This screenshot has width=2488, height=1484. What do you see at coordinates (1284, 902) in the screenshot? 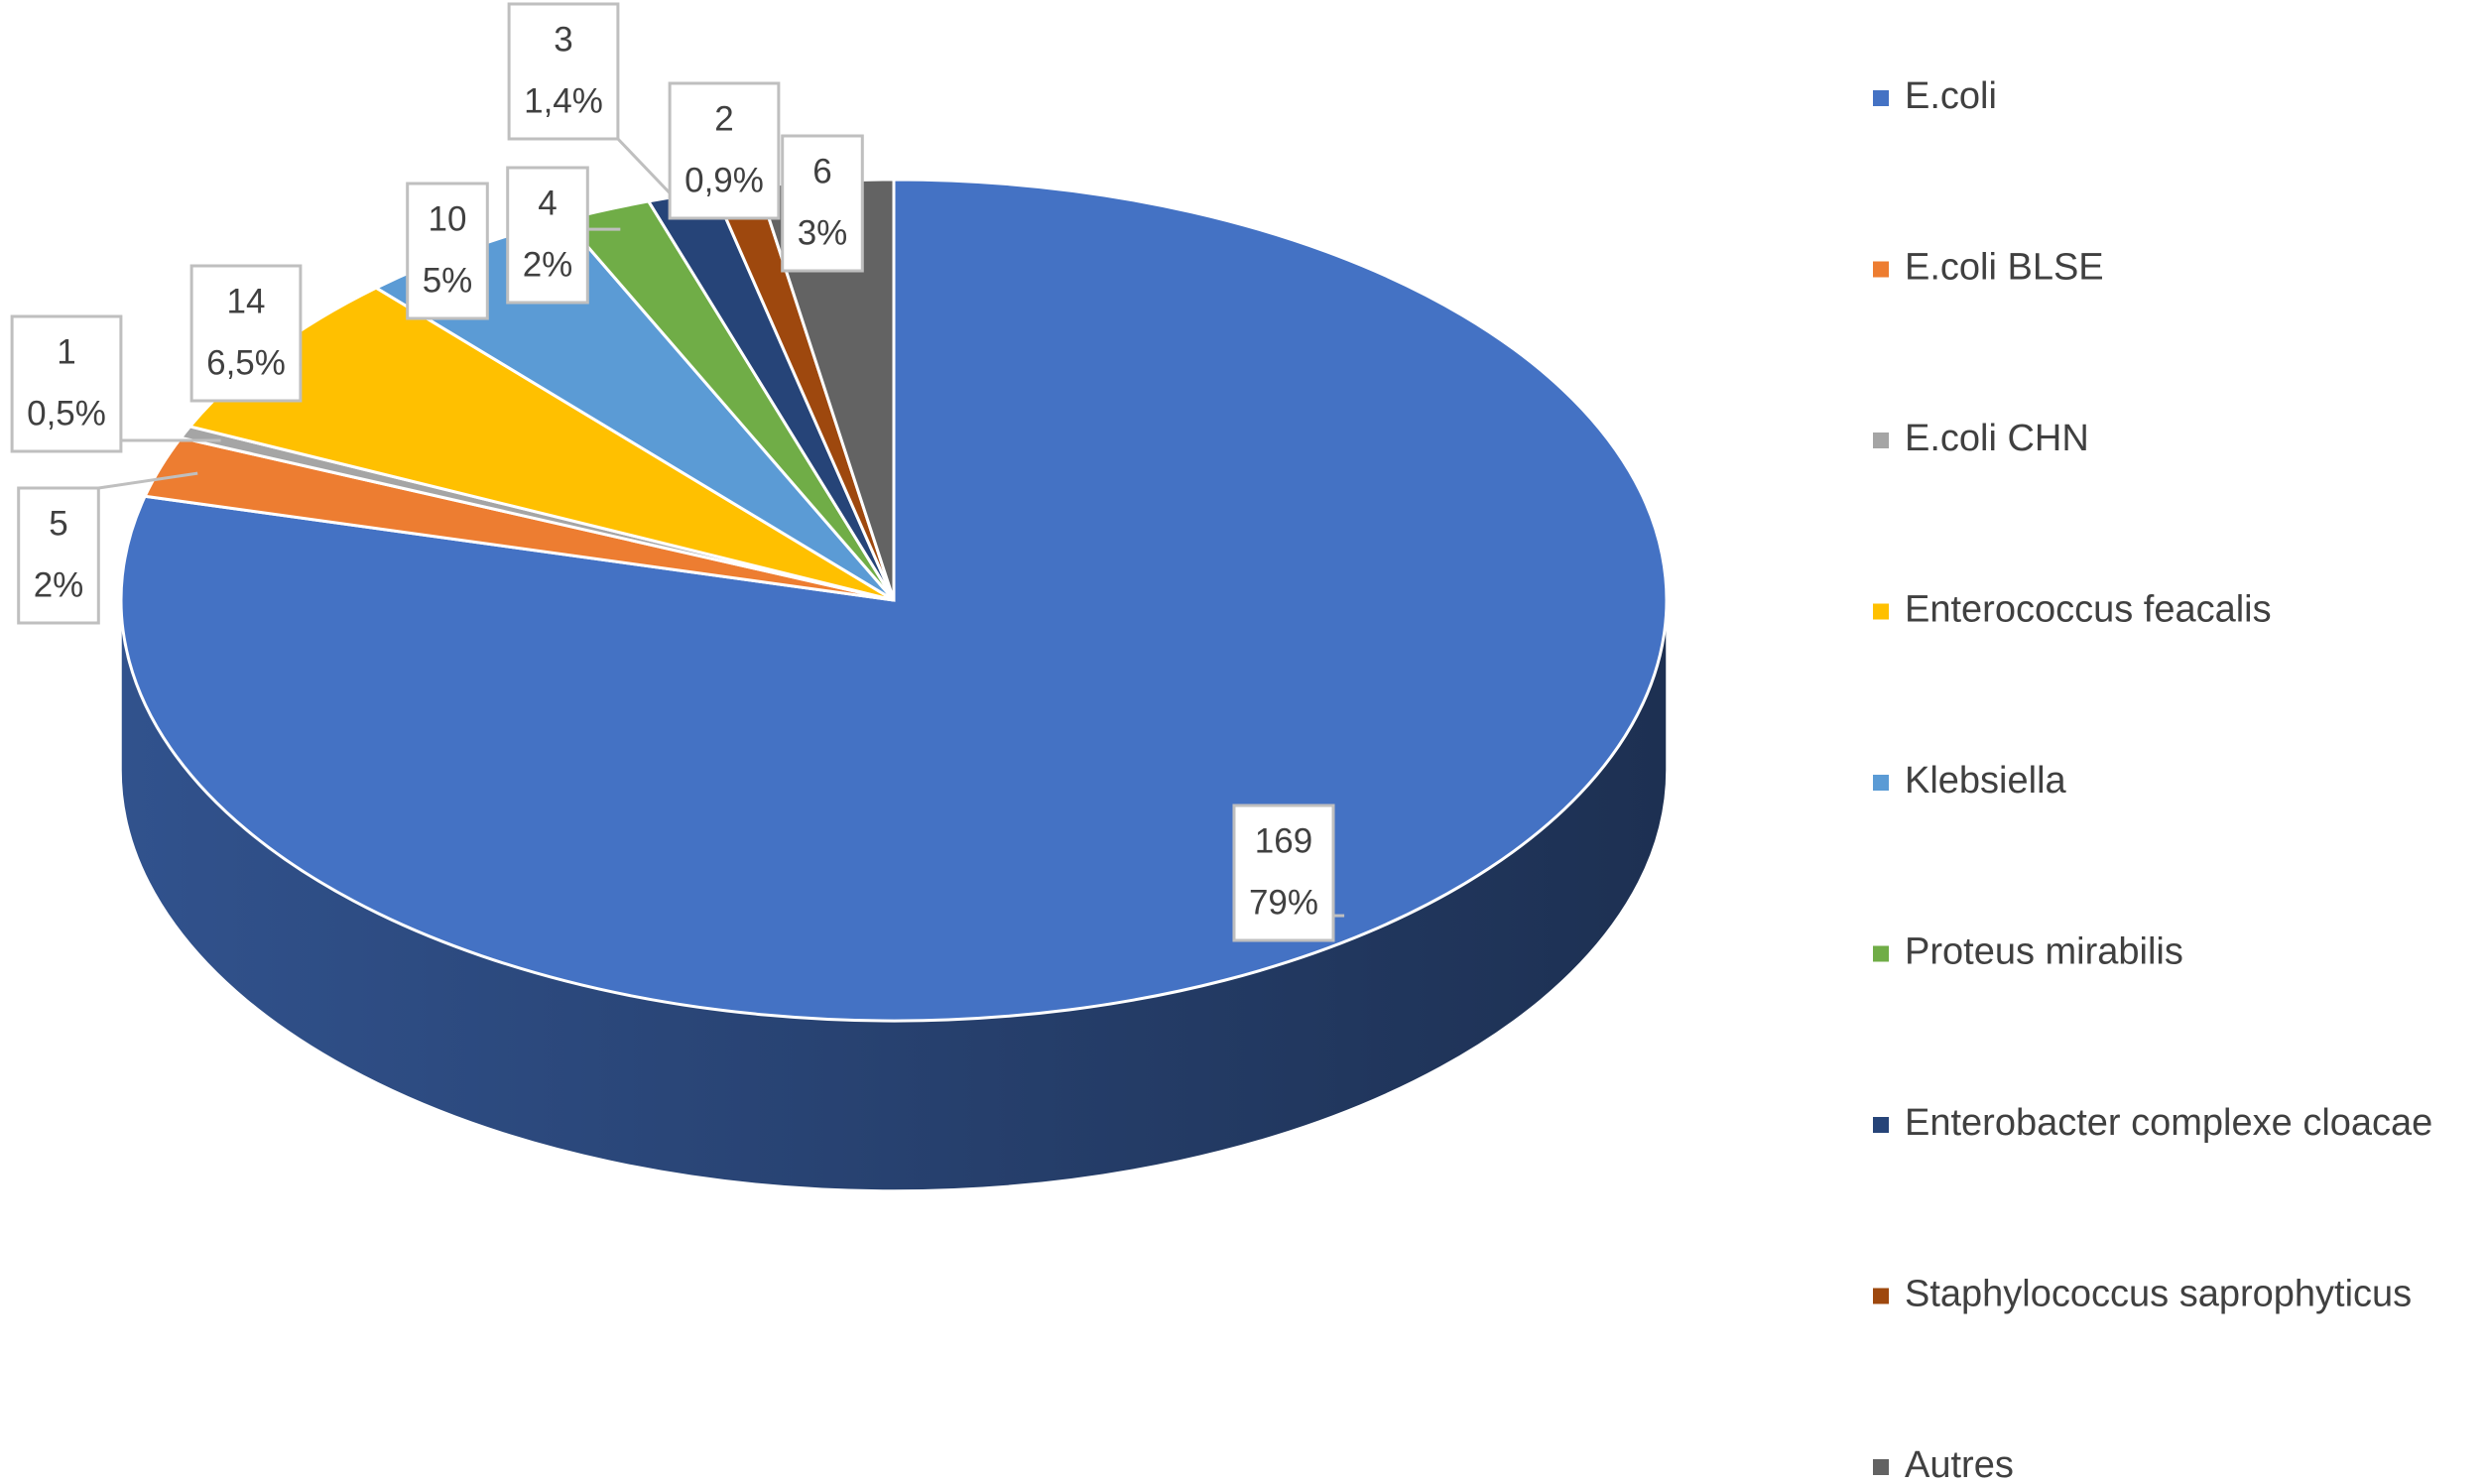
I see `label-percent: 79%` at bounding box center [1284, 902].